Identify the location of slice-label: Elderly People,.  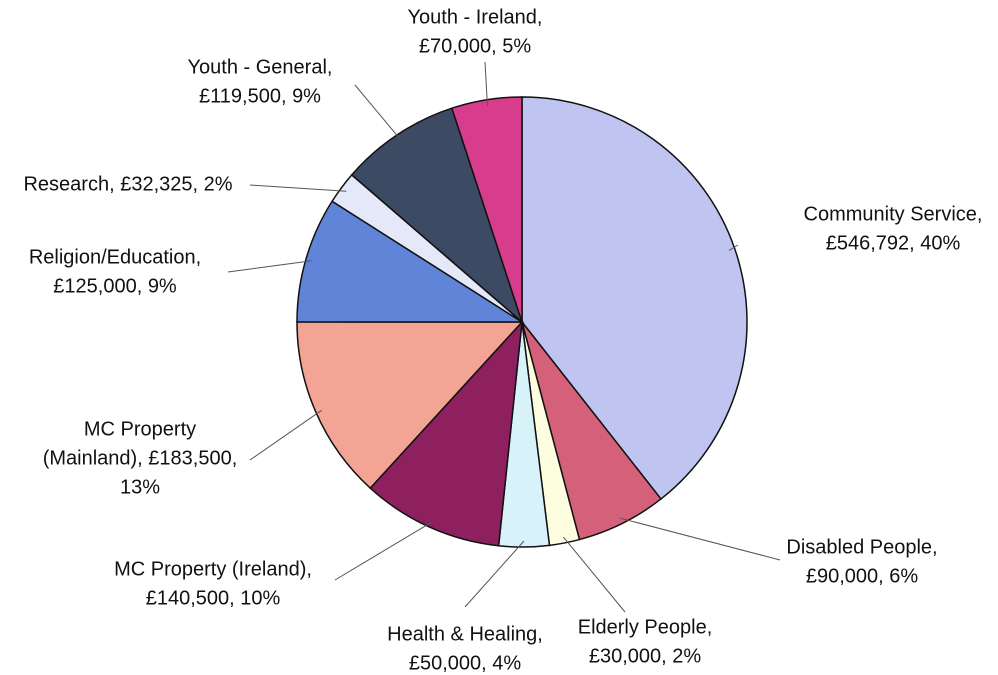
(645, 627).